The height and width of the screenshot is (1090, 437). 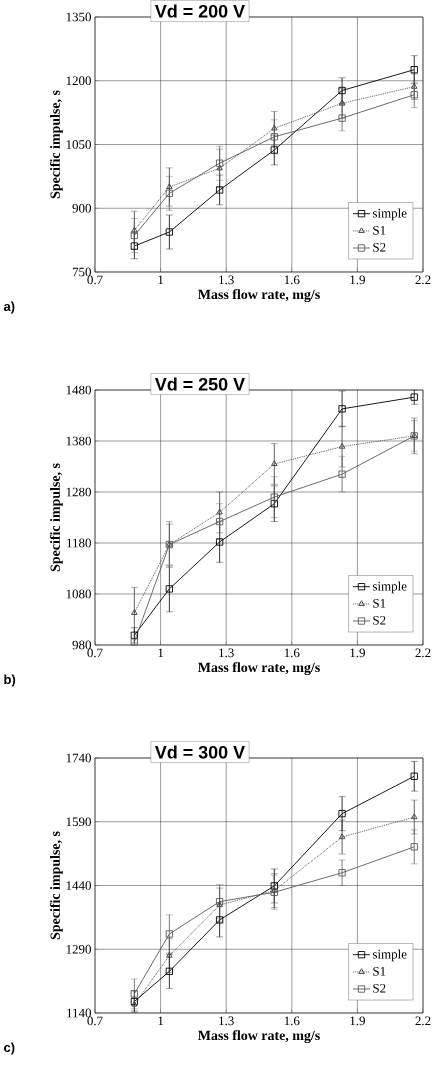 What do you see at coordinates (81, 272) in the screenshot?
I see `y-tick-label: 750` at bounding box center [81, 272].